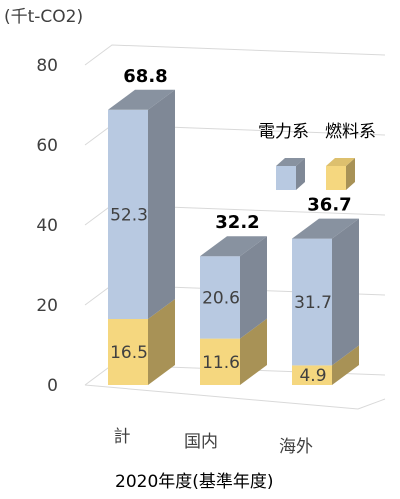 The image size is (400, 499). I want to click on category-label: 海外, so click(296, 447).